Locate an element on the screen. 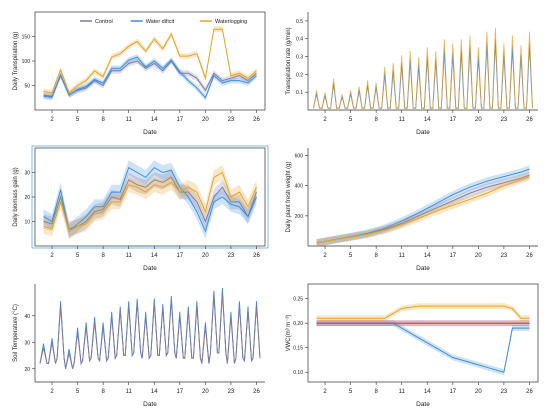  y-tick-label: 0.25 is located at coordinates (298, 300).